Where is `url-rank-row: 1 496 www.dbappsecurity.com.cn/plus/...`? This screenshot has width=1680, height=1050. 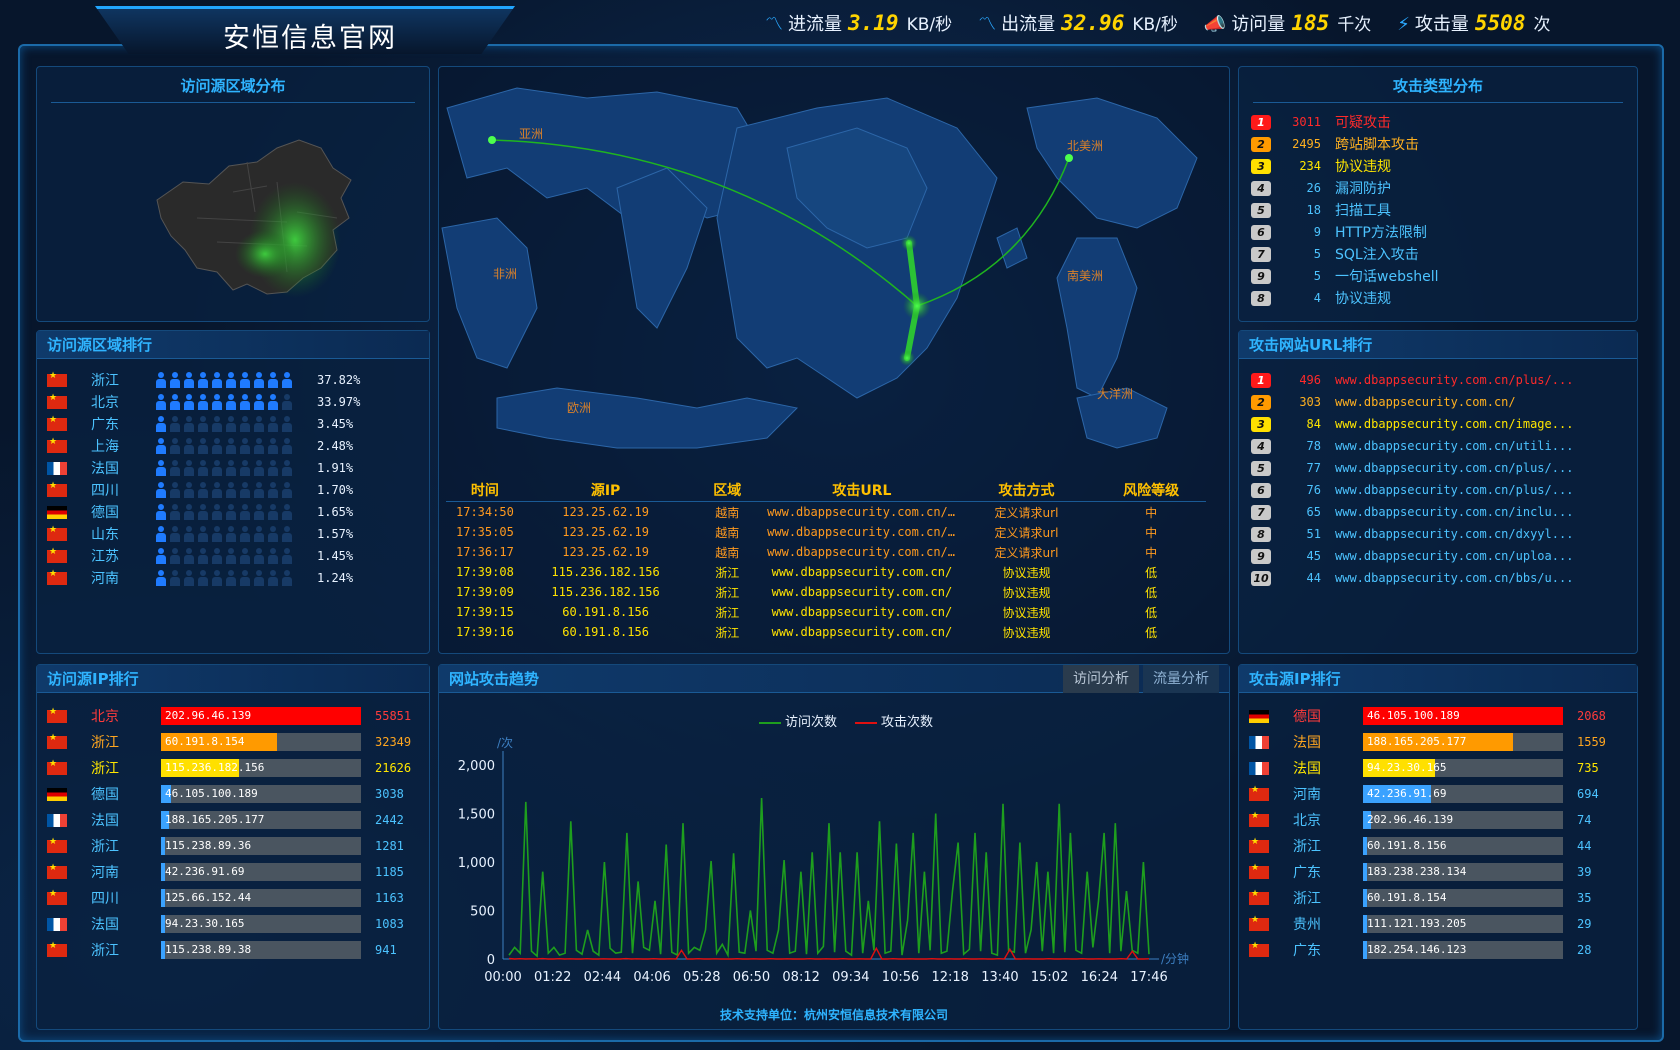 url-rank-row: 1 496 www.dbappsecurity.com.cn/plus/... is located at coordinates (1444, 380).